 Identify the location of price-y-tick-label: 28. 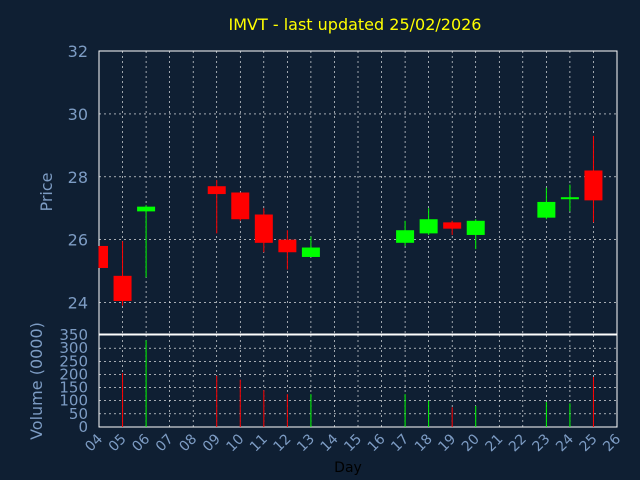
(78, 177).